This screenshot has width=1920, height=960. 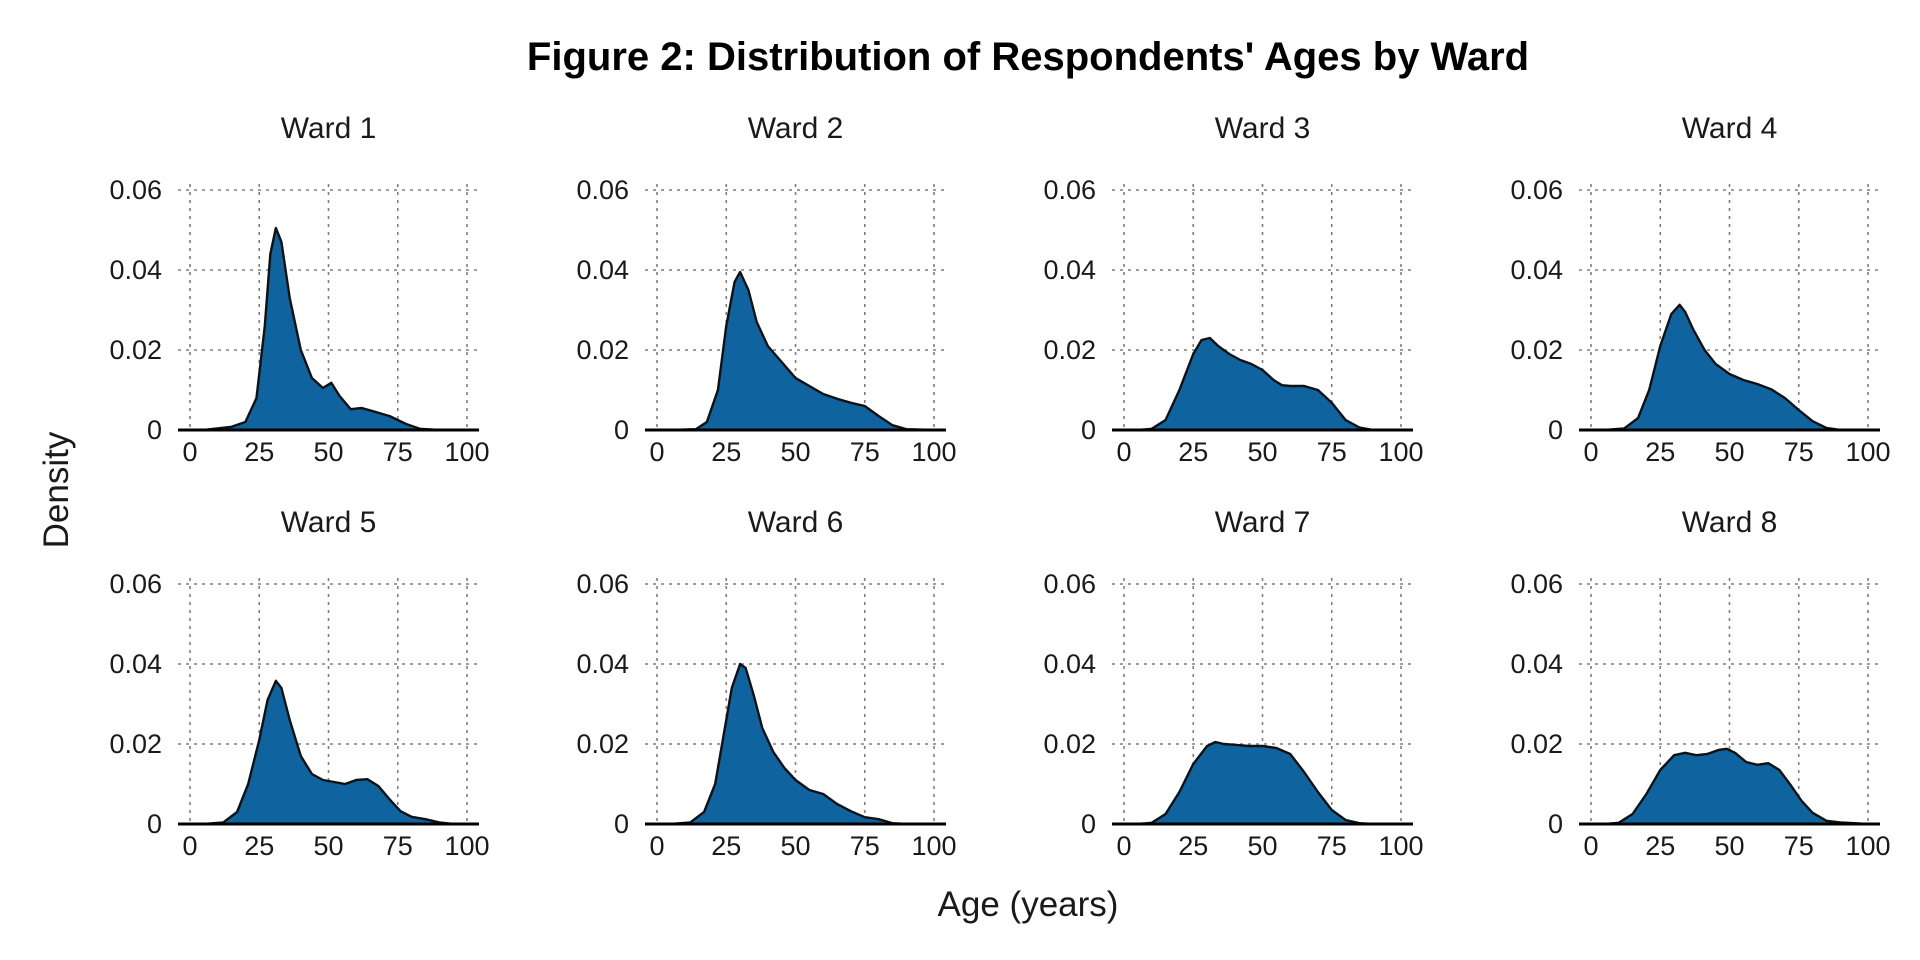 What do you see at coordinates (329, 128) in the screenshot?
I see `facet-title: Ward 1` at bounding box center [329, 128].